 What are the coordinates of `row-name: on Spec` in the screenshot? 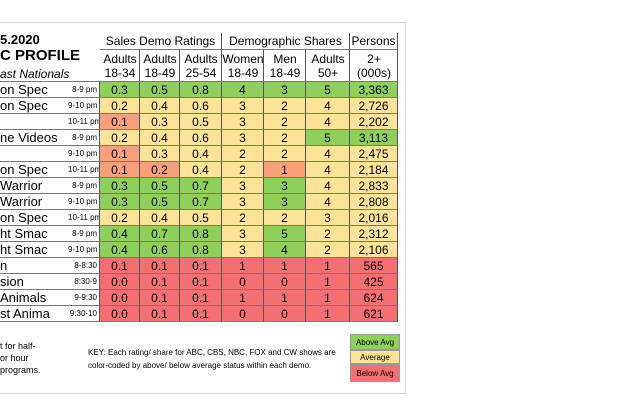 It's located at (34, 218).